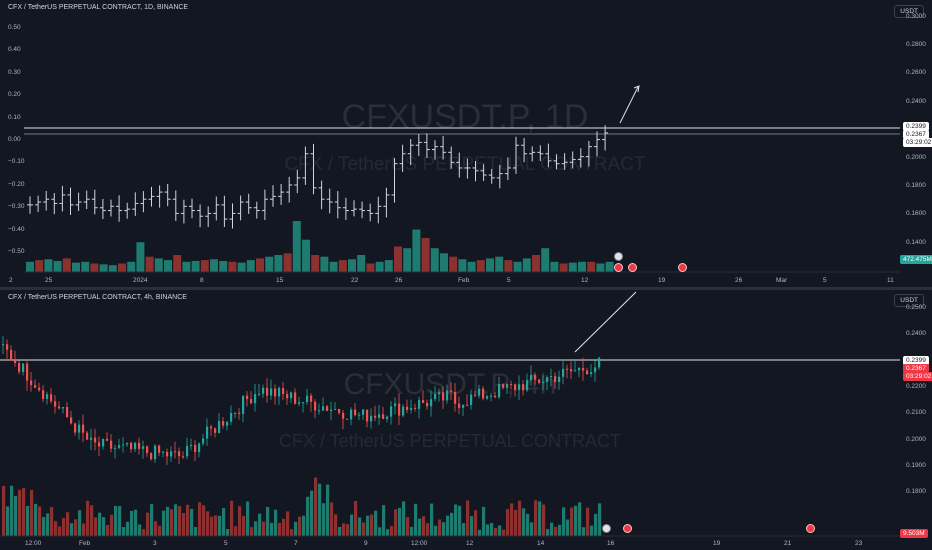 Image resolution: width=932 pixels, height=550 pixels. Describe the element at coordinates (909, 300) in the screenshot. I see `currency-button-bottom: USDT` at that location.